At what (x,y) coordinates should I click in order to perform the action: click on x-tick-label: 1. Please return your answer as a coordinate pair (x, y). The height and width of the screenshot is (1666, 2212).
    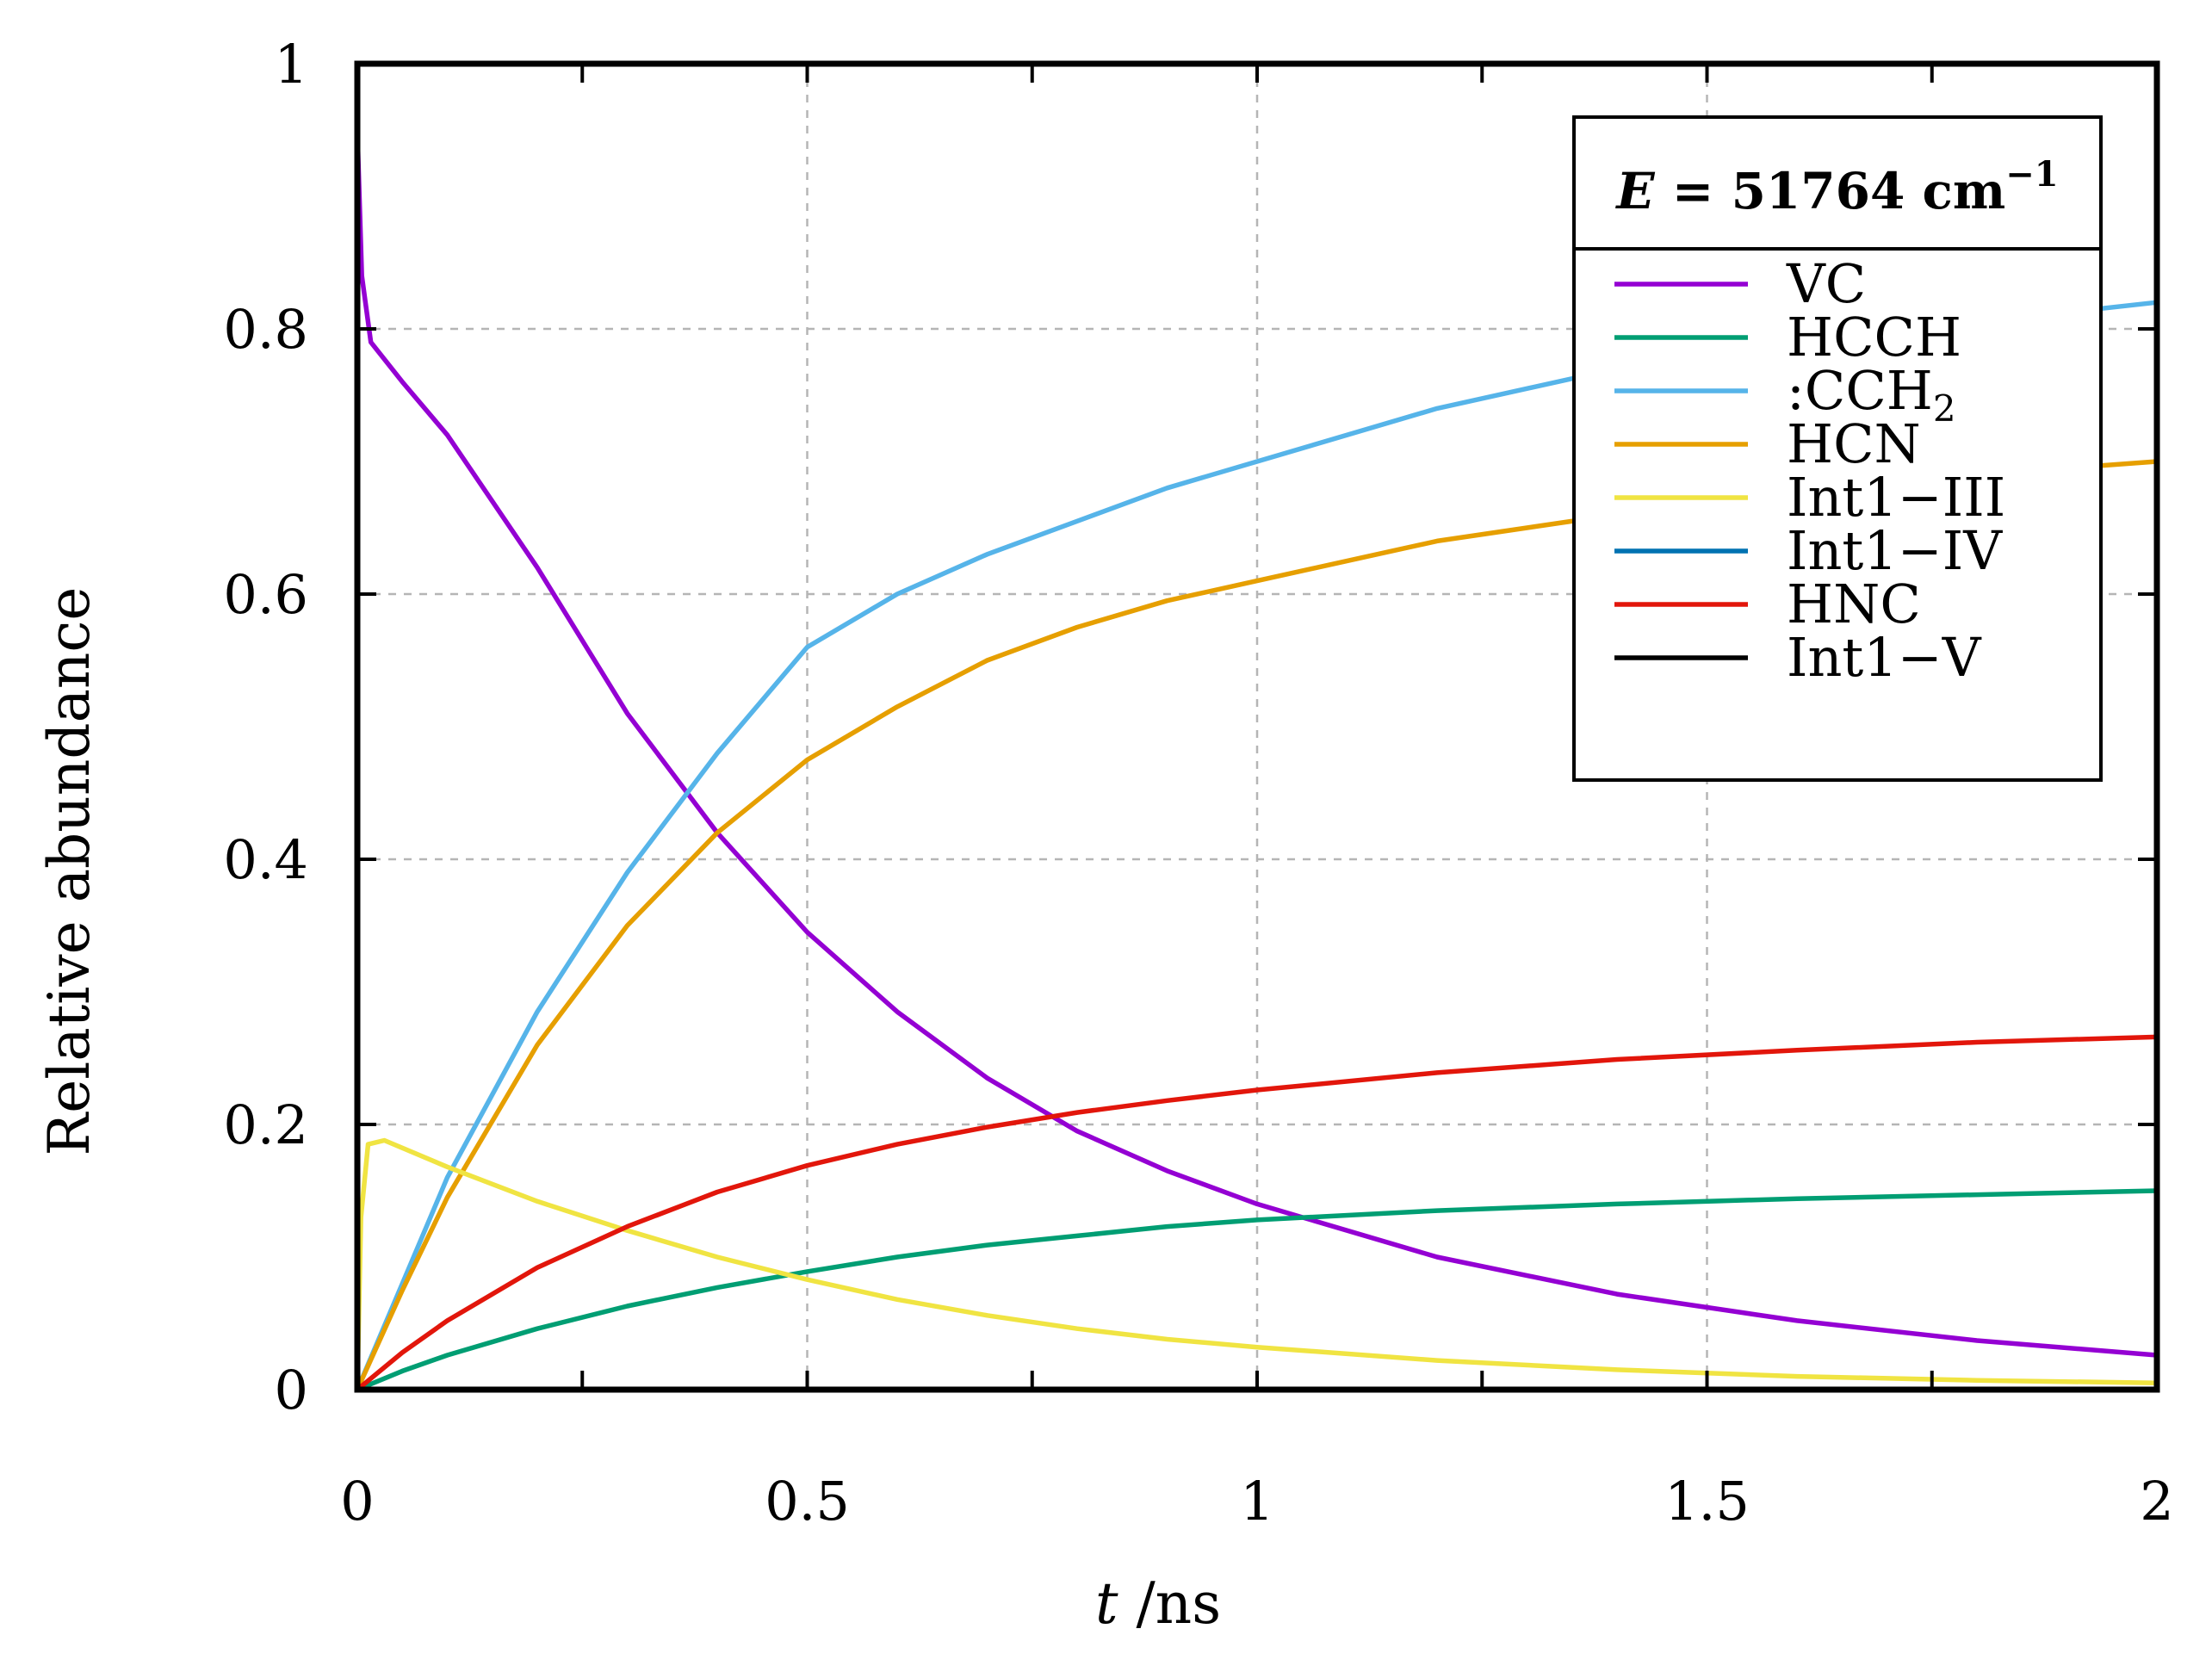
    Looking at the image, I should click on (1256, 1501).